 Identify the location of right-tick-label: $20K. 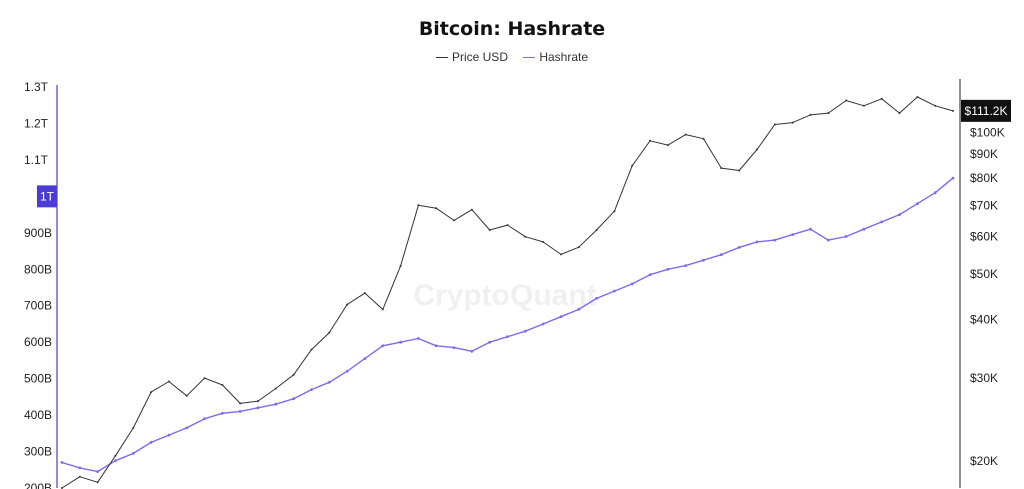
(984, 461).